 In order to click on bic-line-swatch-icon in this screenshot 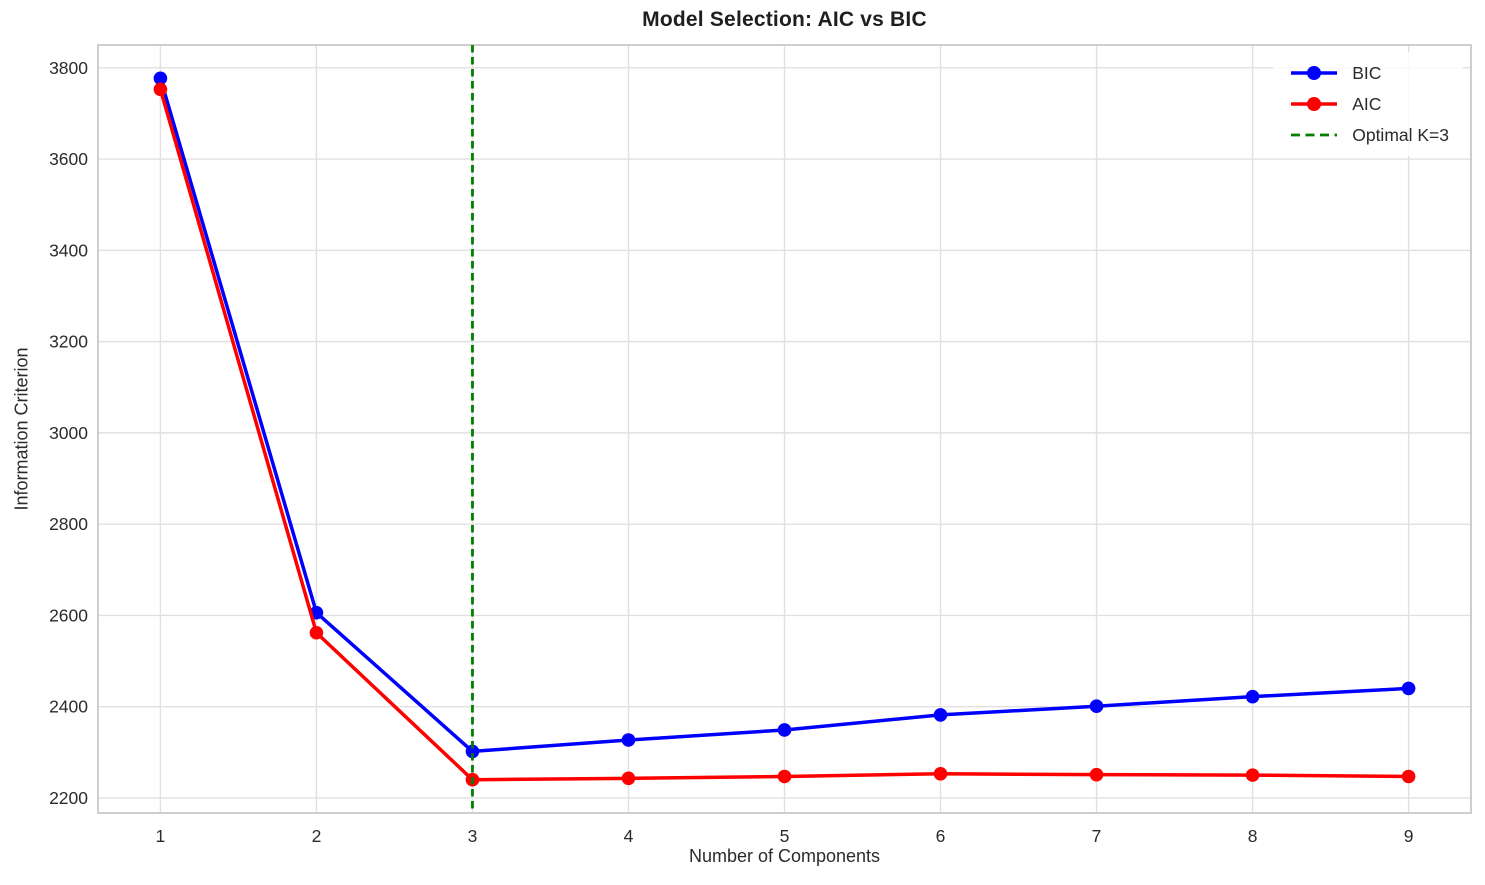, I will do `click(1314, 73)`.